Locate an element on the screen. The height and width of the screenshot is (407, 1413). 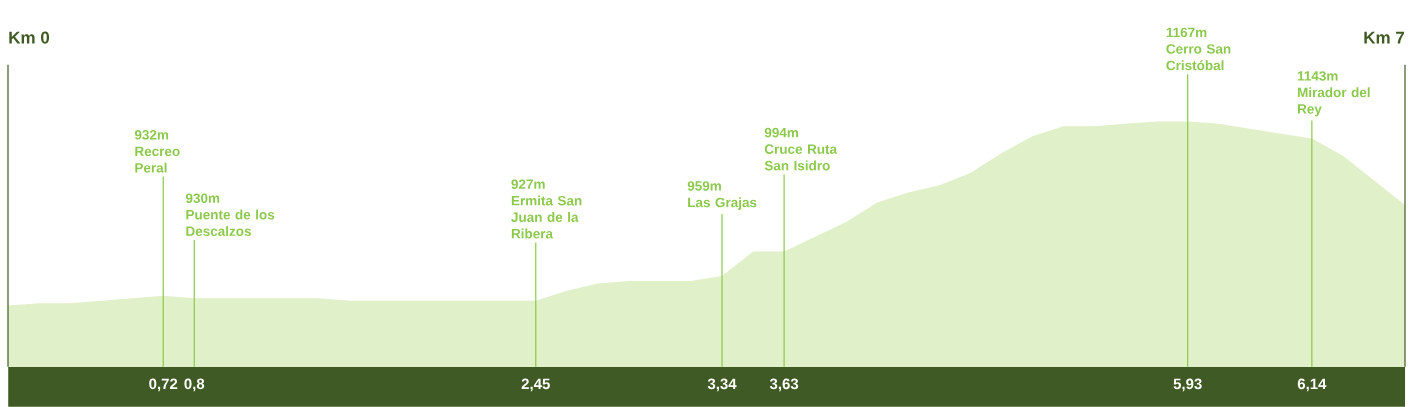
annotation: Recreo Peral is located at coordinates (157, 159).